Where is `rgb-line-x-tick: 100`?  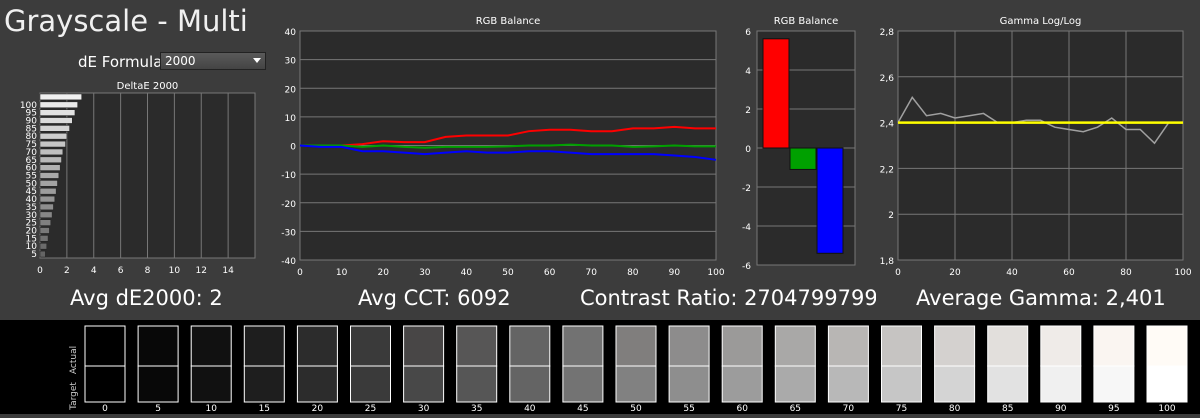
rgb-line-x-tick: 100 is located at coordinates (715, 273).